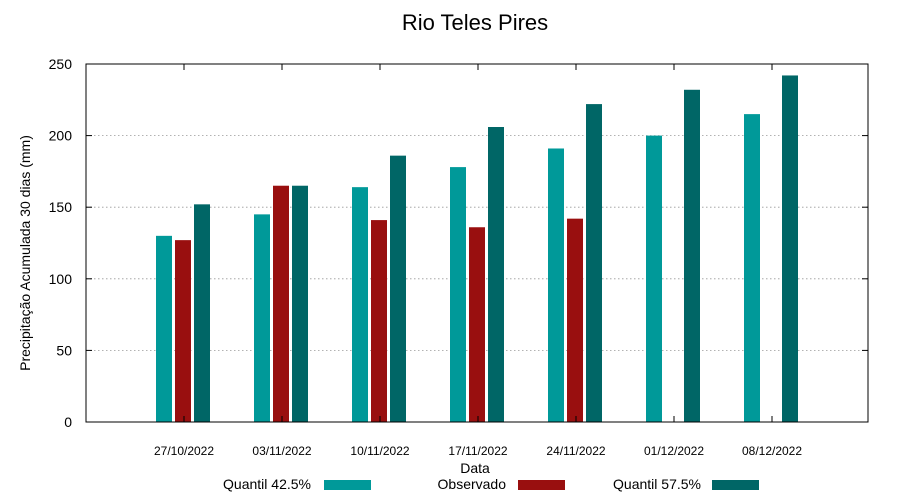 The width and height of the screenshot is (900, 500). Describe the element at coordinates (61, 207) in the screenshot. I see `y-tick-label: 150` at that location.